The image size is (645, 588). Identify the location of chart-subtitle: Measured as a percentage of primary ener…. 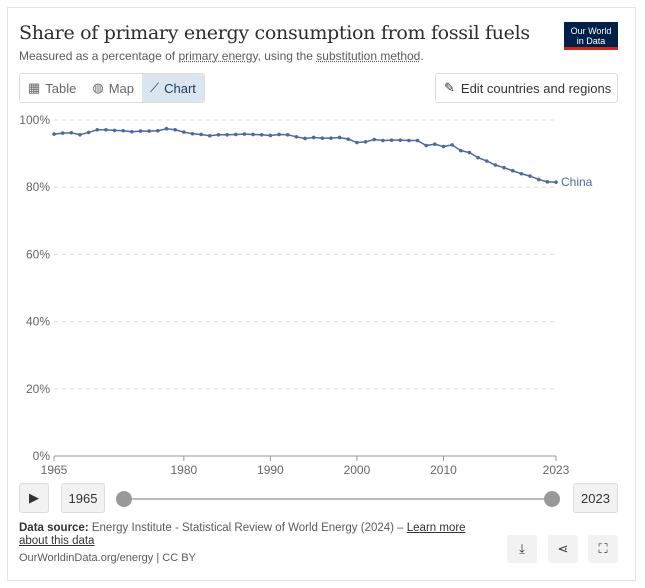
(221, 56).